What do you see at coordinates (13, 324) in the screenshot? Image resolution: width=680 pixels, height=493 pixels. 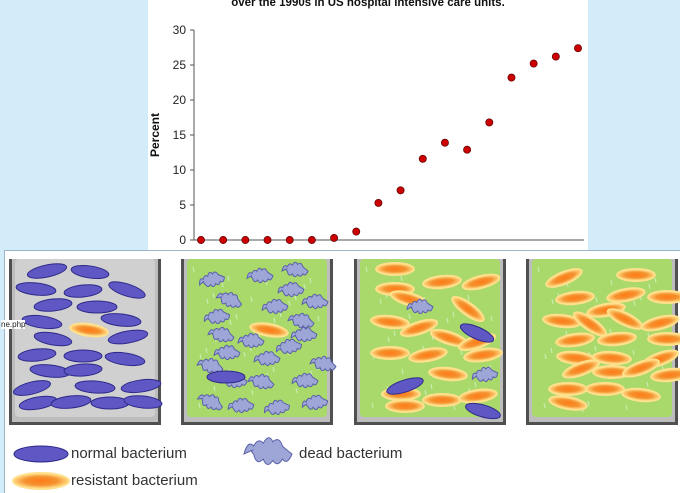 I see `side-text: ne.php` at bounding box center [13, 324].